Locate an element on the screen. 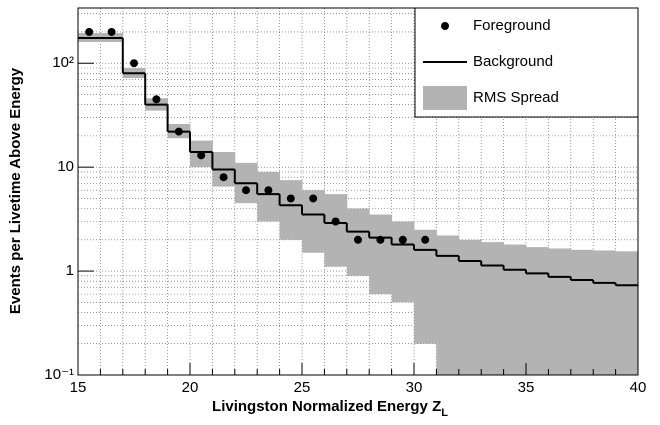 This screenshot has width=660, height=425. x-label-sub: L is located at coordinates (444, 413).